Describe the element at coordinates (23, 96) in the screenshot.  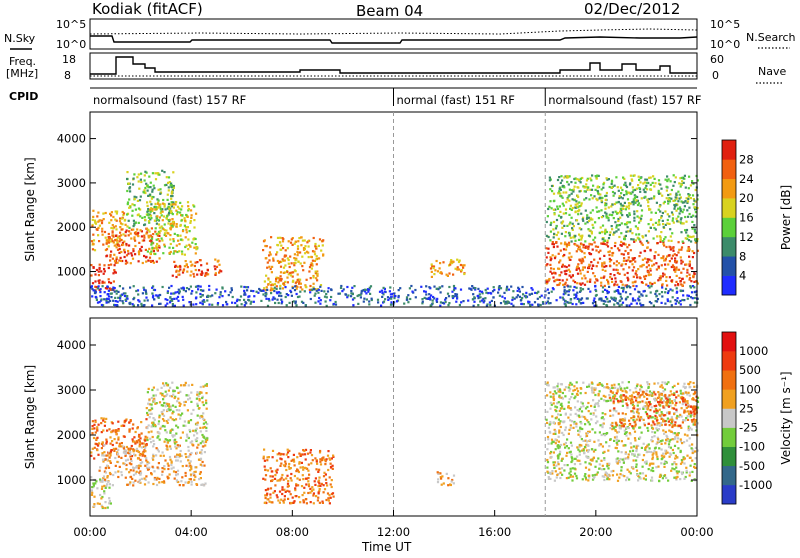
I see `cpid-label: CPID` at that location.